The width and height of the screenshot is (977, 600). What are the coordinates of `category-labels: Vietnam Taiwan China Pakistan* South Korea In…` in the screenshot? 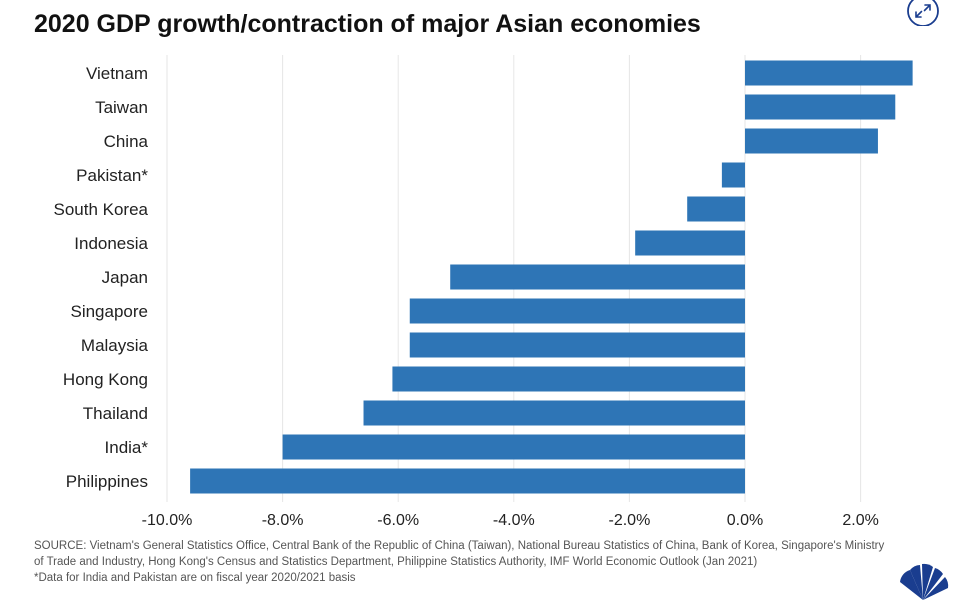 It's located at (100, 277).